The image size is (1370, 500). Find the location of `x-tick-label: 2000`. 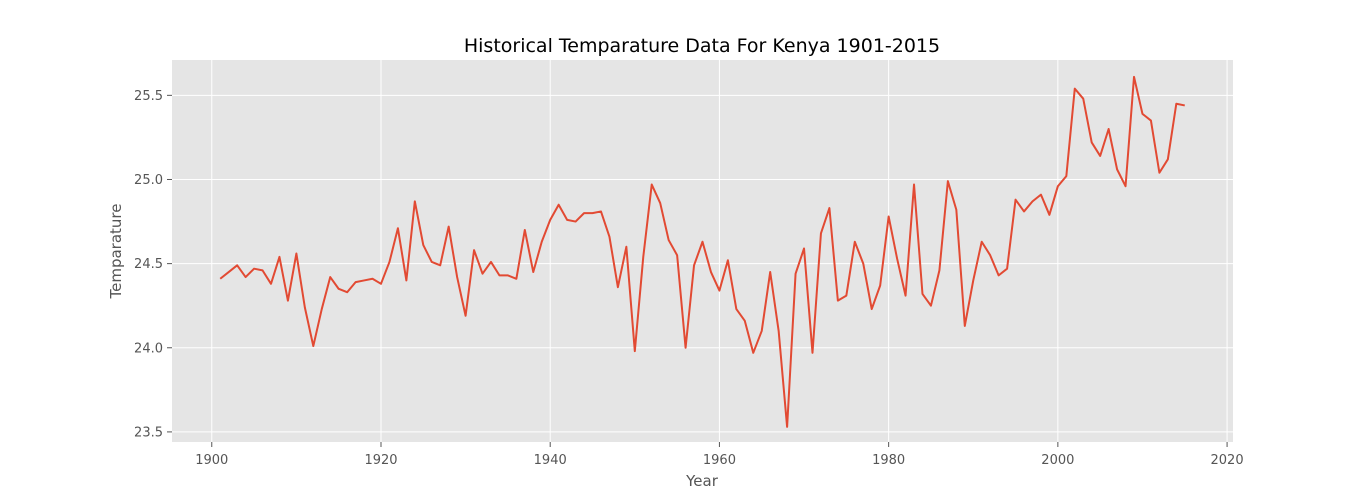

x-tick-label: 2000 is located at coordinates (1057, 460).